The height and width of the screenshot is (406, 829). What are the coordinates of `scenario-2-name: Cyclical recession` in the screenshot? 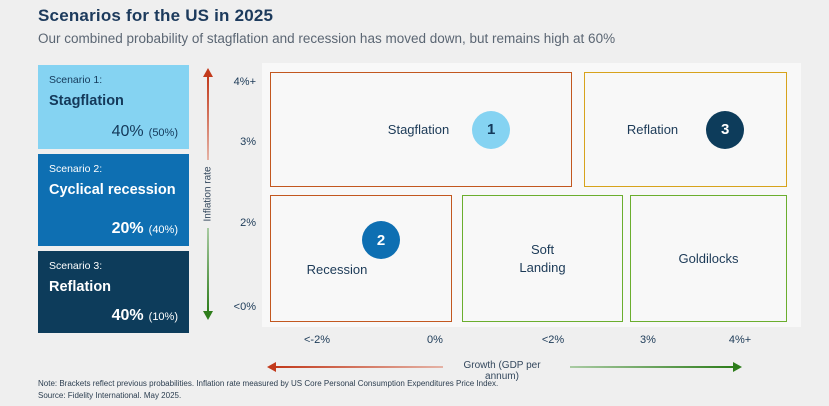 It's located at (112, 190).